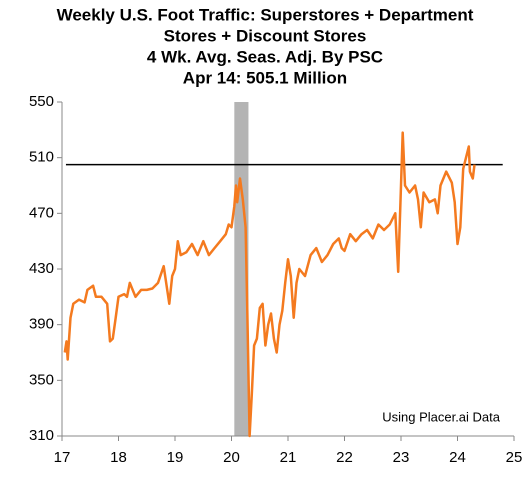 This screenshot has height=490, width=528. Describe the element at coordinates (231, 457) in the screenshot. I see `x-tick-label: 20` at that location.